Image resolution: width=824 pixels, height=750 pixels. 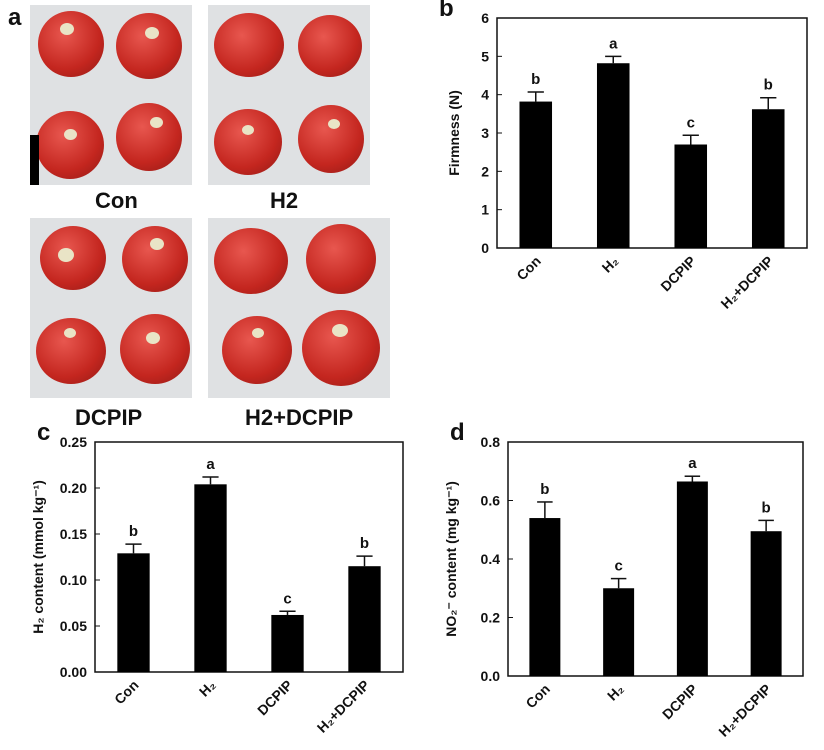 I want to click on photo-h2-dcpip, so click(x=299, y=308).